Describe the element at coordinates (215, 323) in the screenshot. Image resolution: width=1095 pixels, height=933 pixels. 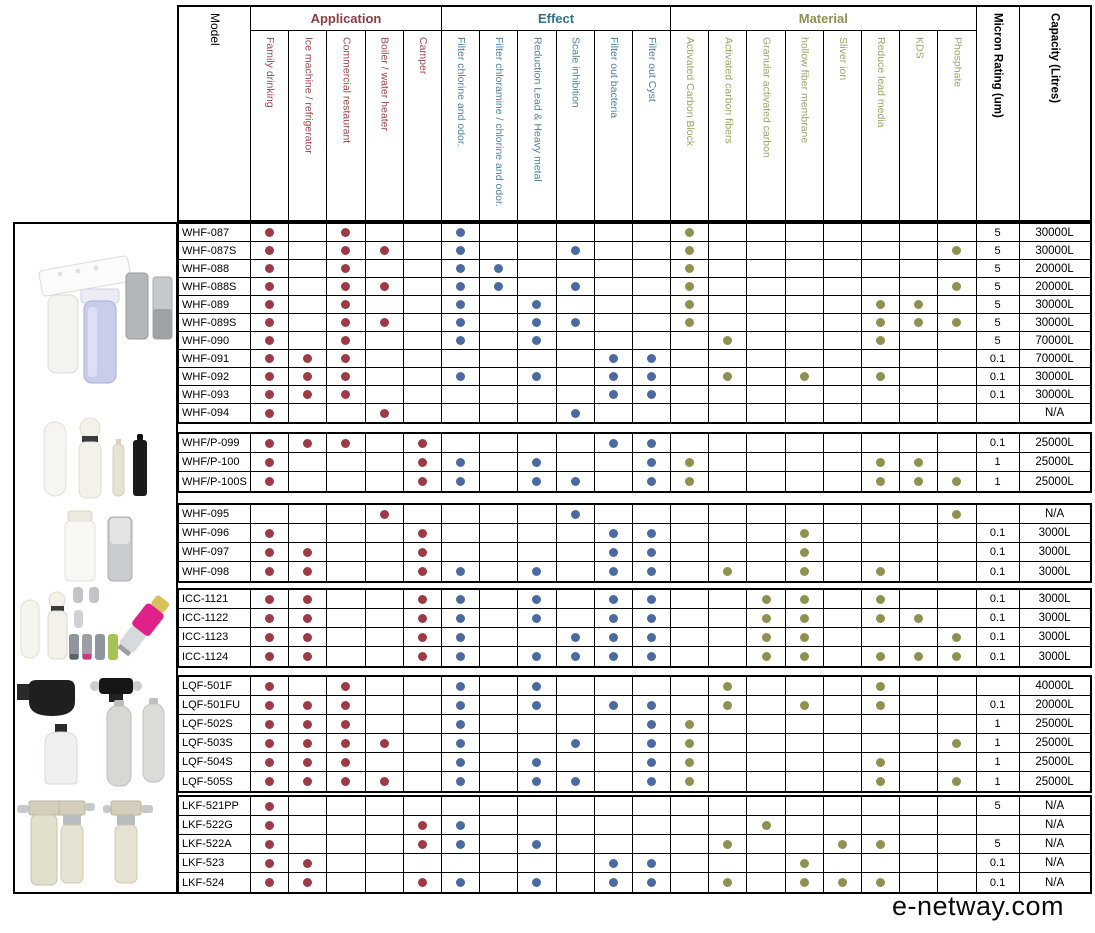
I see `model-cell: WHF-089S` at that location.